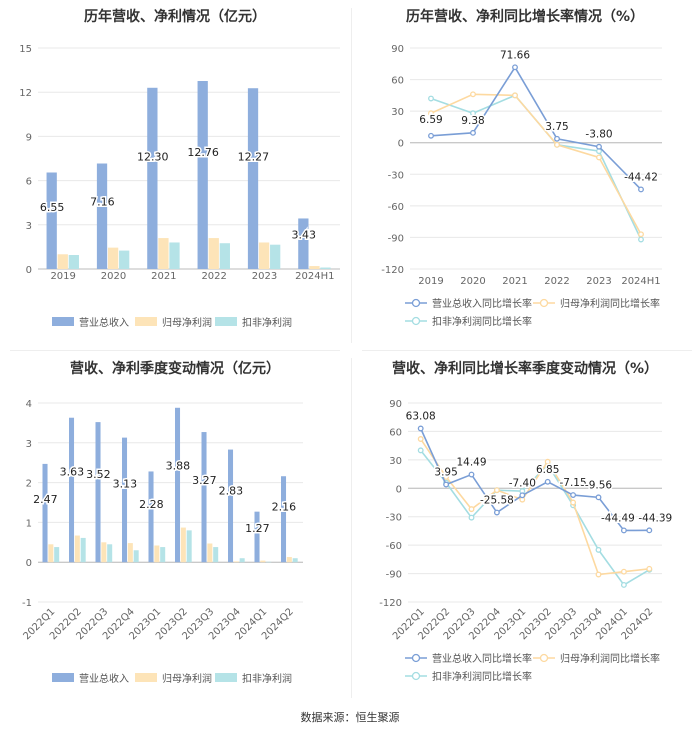 The width and height of the screenshot is (700, 734). Describe the element at coordinates (52, 207) in the screenshot. I see `data-label: 6.55` at that location.